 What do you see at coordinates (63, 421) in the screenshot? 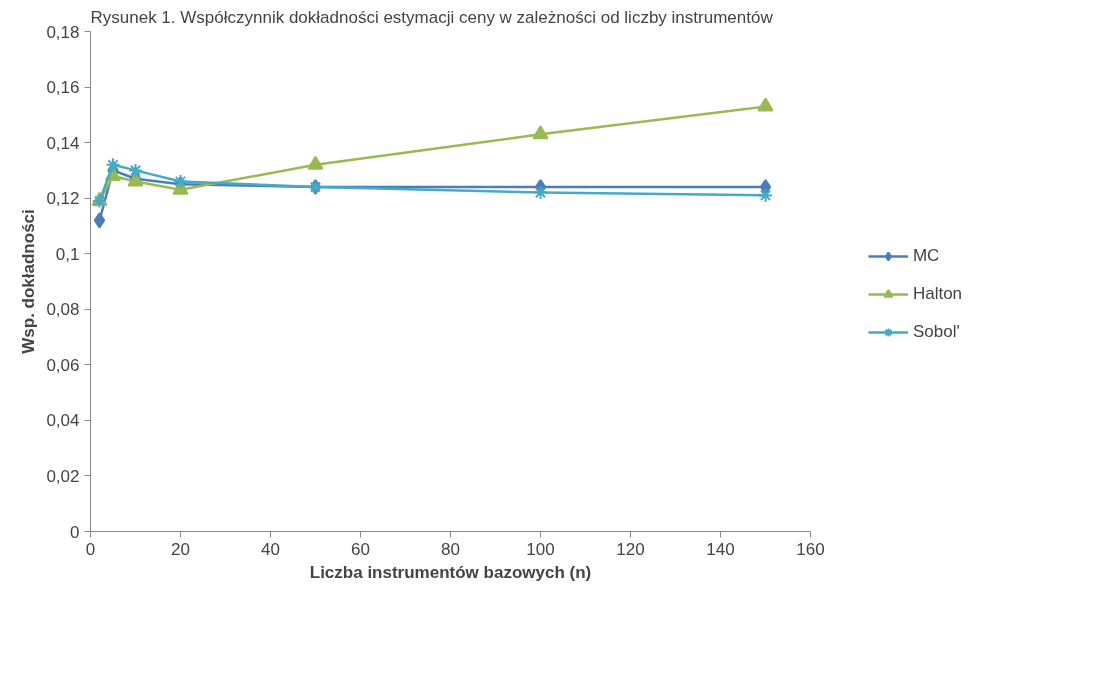
I see `y-tick-label: 0,04` at bounding box center [63, 421].